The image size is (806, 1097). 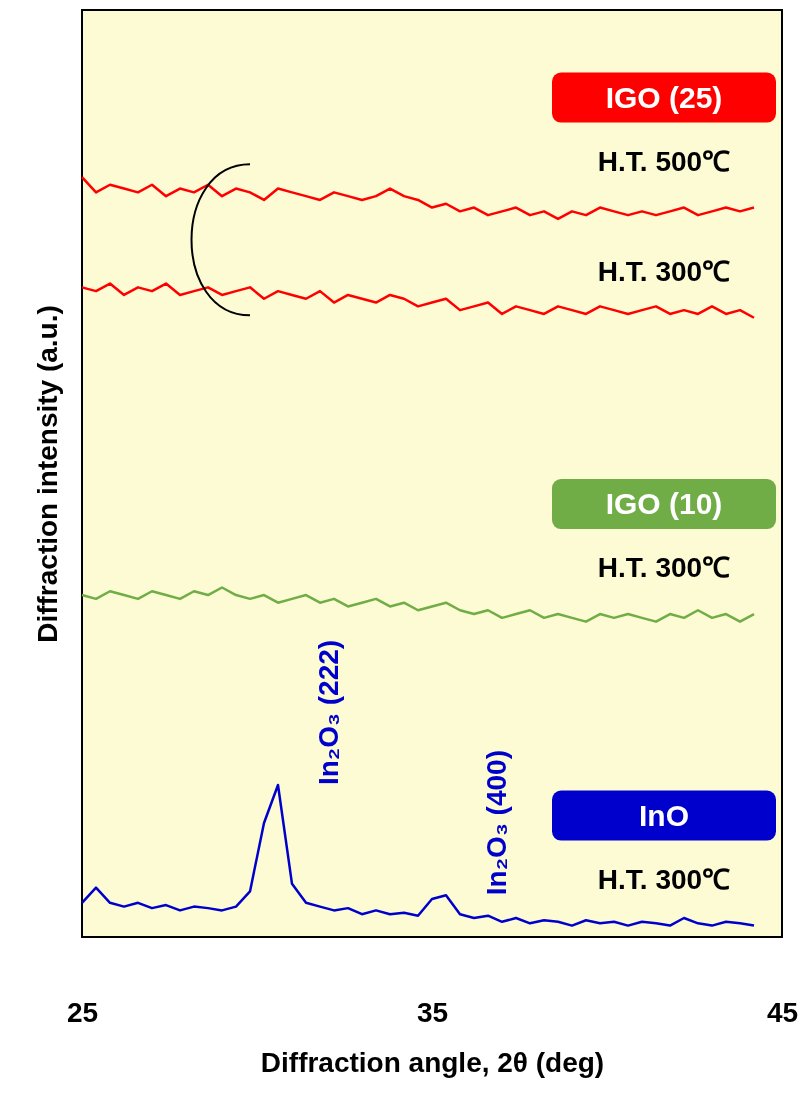 I want to click on x-tick-label: 25, so click(x=82, y=1012).